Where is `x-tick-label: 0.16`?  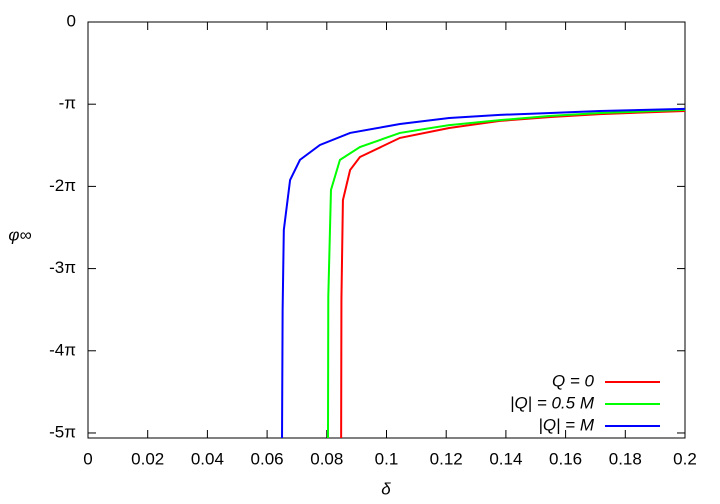 x-tick-label: 0.16 is located at coordinates (565, 458).